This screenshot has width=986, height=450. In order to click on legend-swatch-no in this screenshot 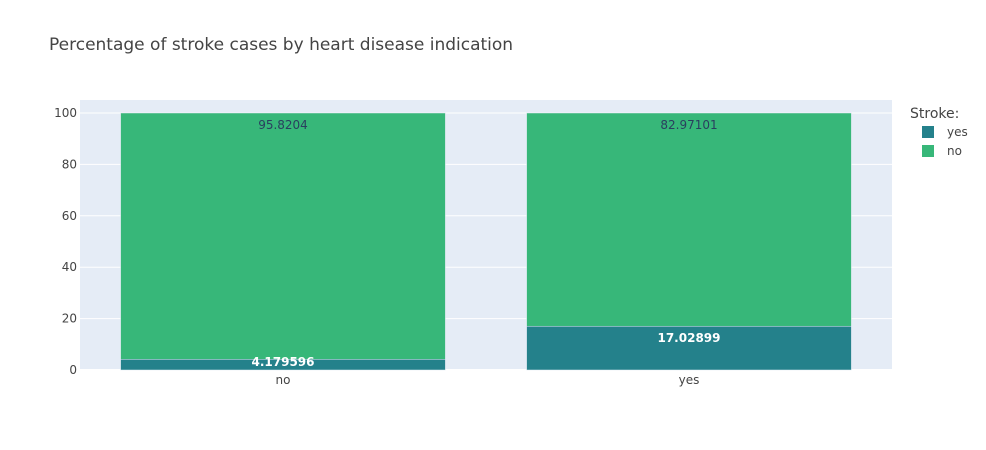, I will do `click(928, 151)`.